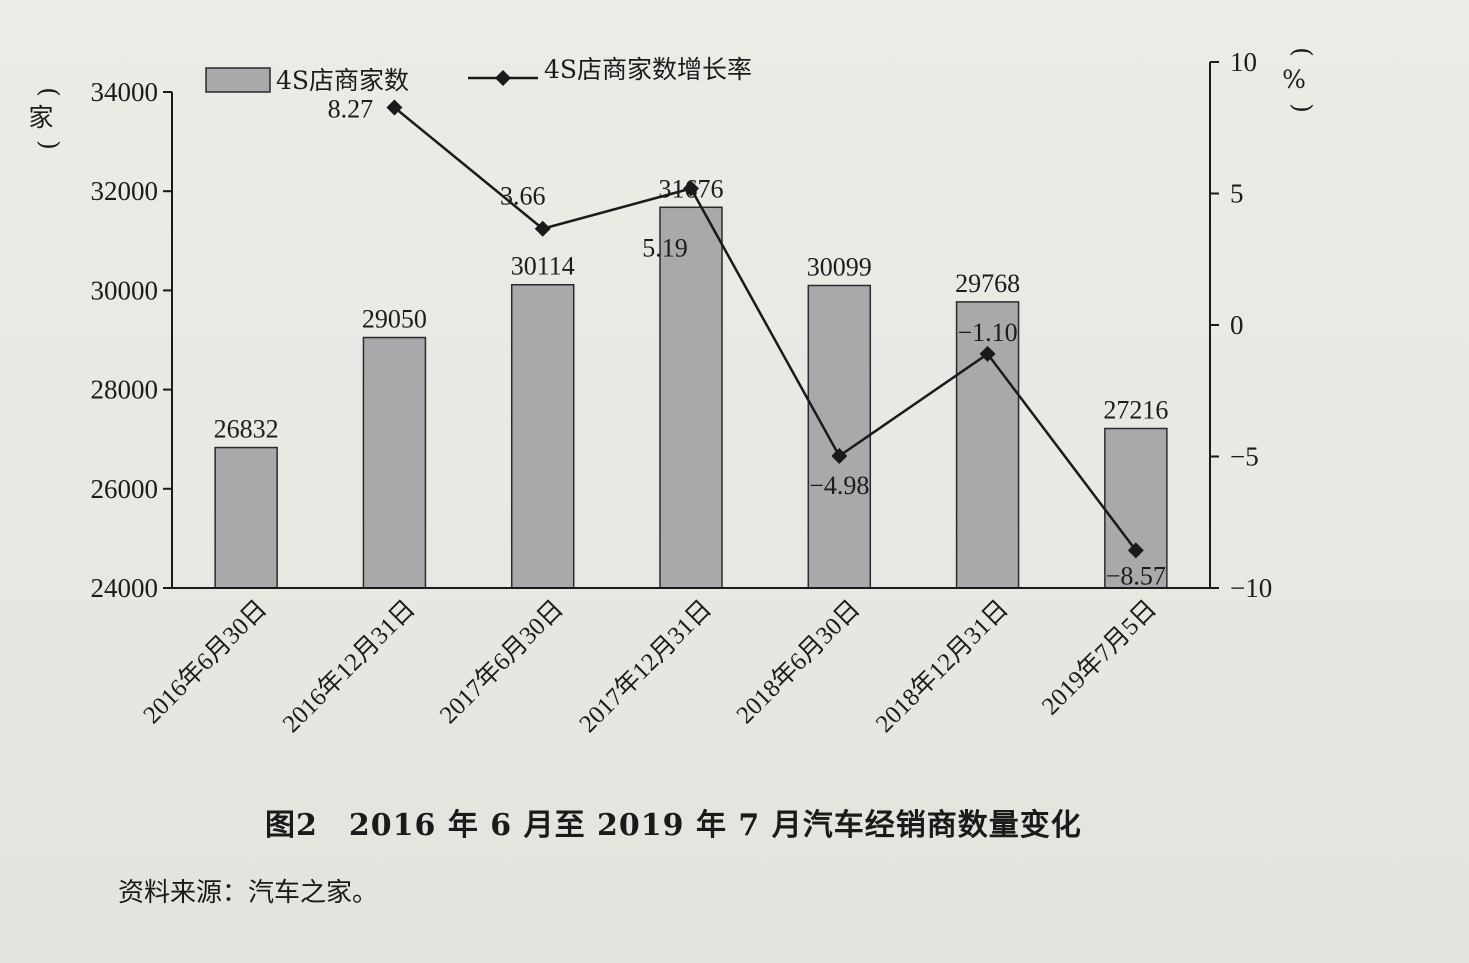 The width and height of the screenshot is (1469, 963). What do you see at coordinates (246, 429) in the screenshot?
I see `bar-value-label: 26832` at bounding box center [246, 429].